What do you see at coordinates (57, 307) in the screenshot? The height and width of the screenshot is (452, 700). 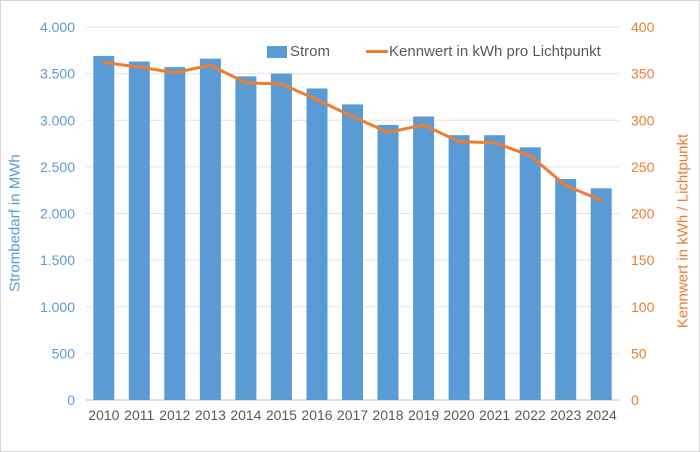 I see `left-axis-tick-label: 1.000` at bounding box center [57, 307].